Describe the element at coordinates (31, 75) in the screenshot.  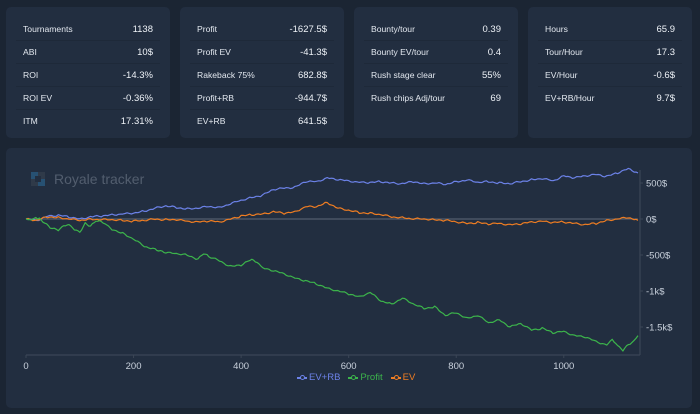
I see `stat-label: ROI` at that location.